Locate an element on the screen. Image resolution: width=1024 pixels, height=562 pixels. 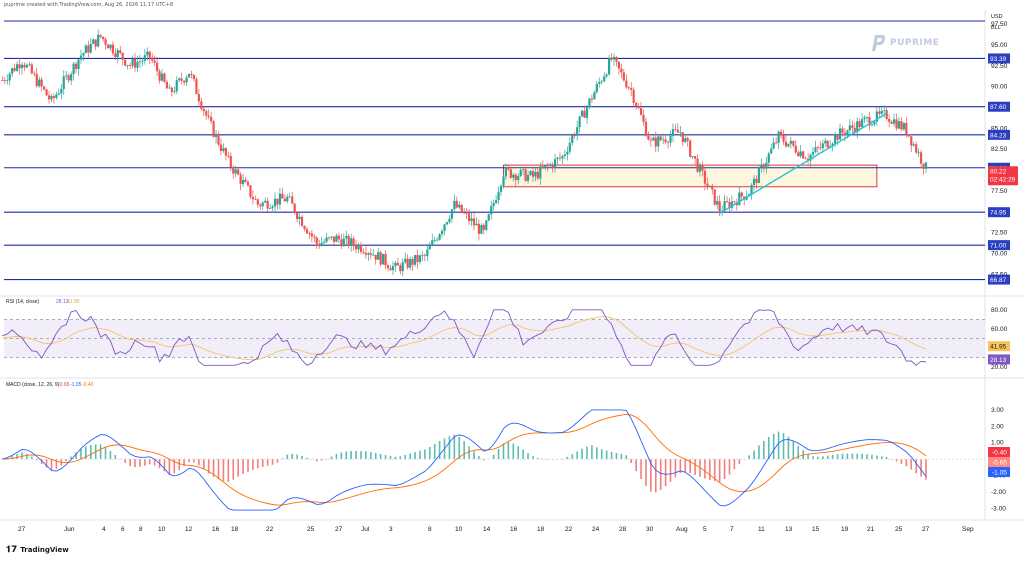
time-tick-20: 24 is located at coordinates (596, 529).